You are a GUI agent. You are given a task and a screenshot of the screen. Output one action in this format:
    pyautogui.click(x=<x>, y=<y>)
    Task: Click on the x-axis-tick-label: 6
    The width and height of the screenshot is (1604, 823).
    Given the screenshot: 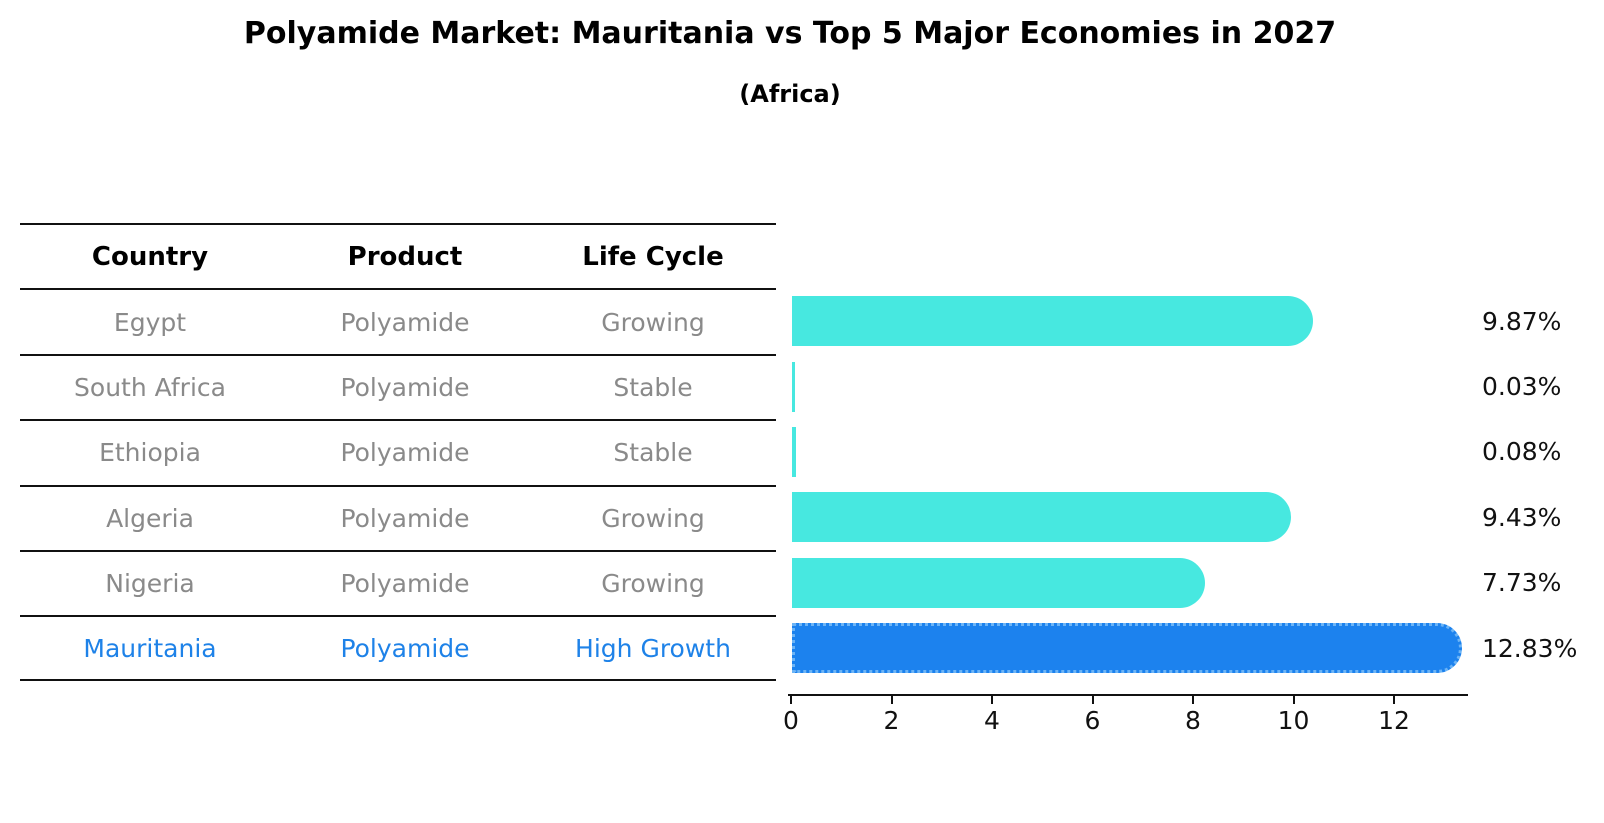 What is the action you would take?
    pyautogui.click(x=1092, y=720)
    